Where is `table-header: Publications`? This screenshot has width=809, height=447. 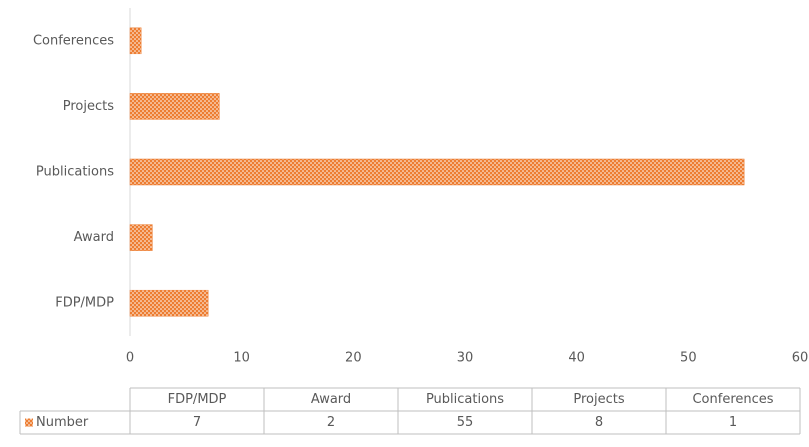
table-header: Publications is located at coordinates (465, 399).